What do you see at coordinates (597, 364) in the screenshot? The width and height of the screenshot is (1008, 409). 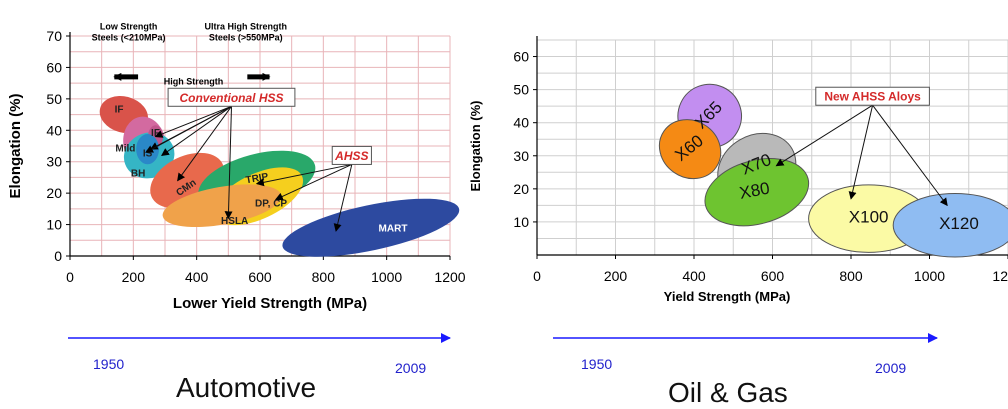 I see `oil-start-year: 1950` at bounding box center [597, 364].